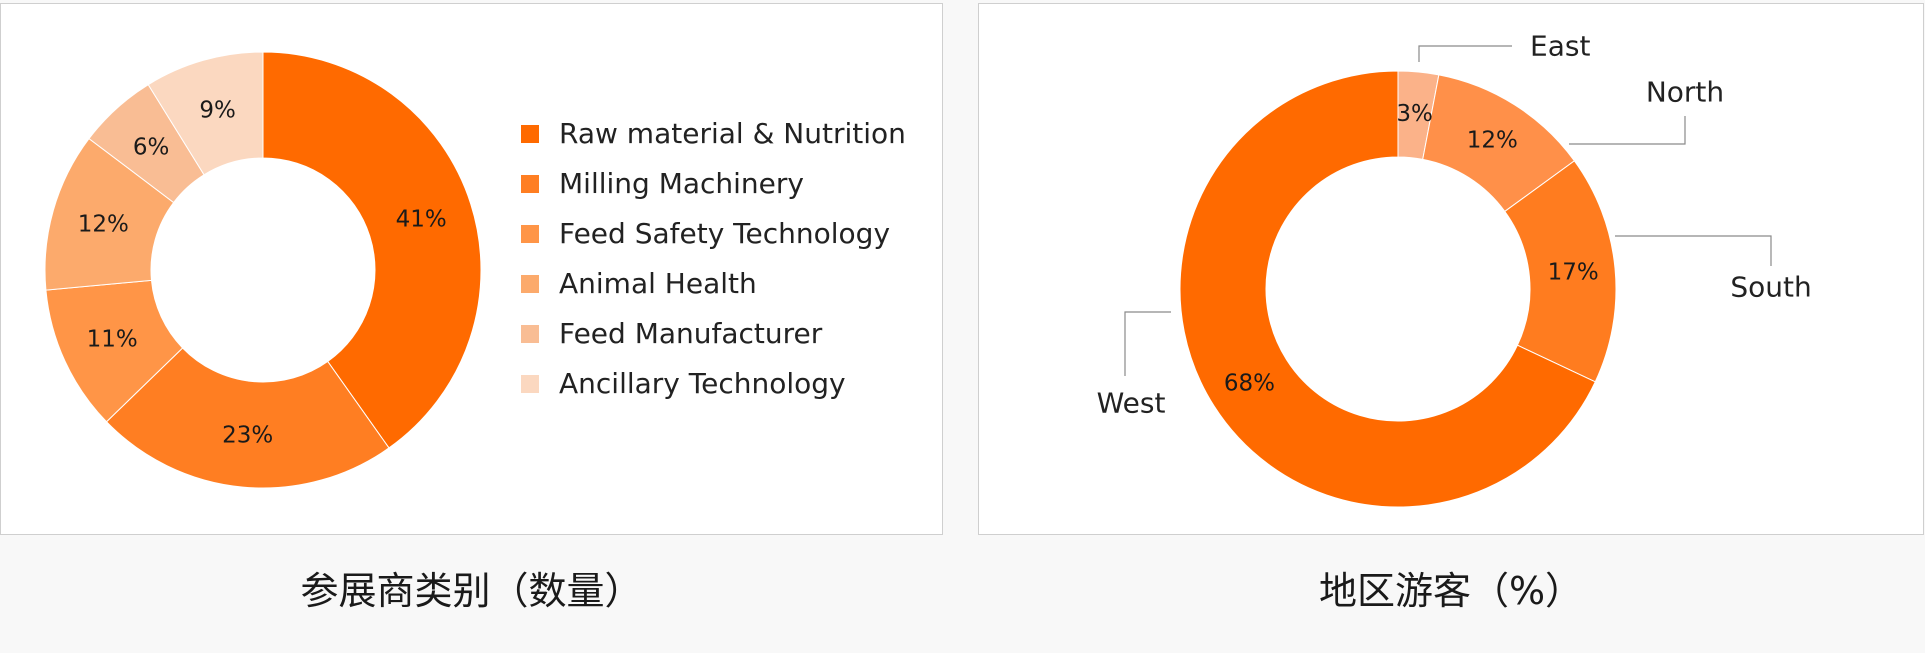  Describe the element at coordinates (103, 225) in the screenshot. I see `slice-value-label-animal-health: 12%` at that location.